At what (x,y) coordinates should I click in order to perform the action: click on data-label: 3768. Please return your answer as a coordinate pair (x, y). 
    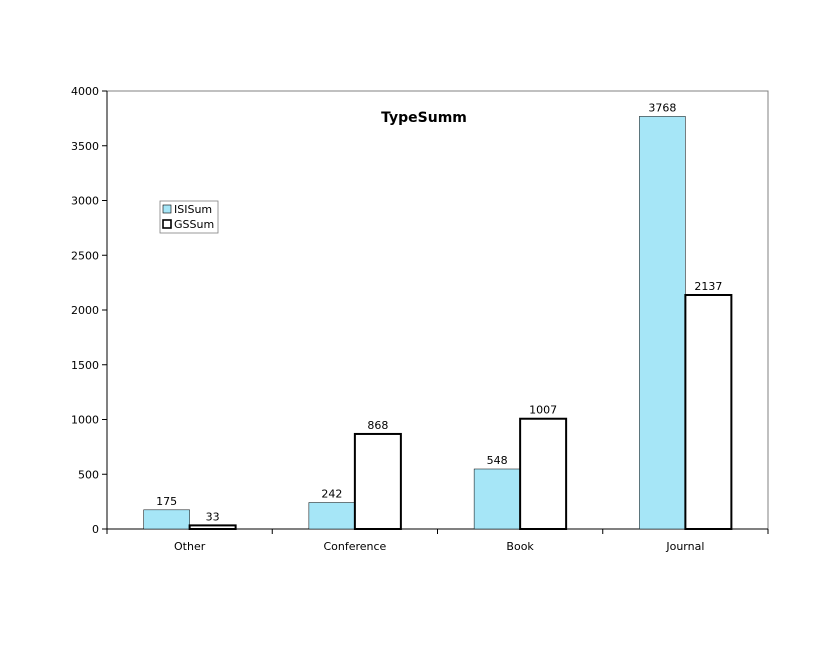
    Looking at the image, I should click on (662, 107).